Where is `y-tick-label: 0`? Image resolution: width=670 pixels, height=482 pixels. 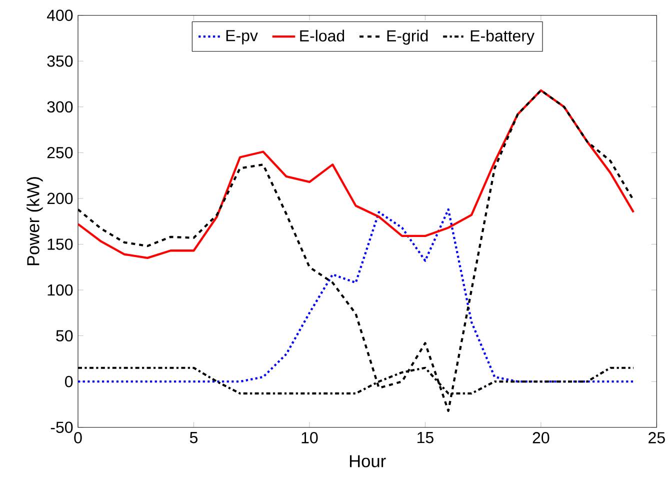 y-tick-label: 0 is located at coordinates (69, 382).